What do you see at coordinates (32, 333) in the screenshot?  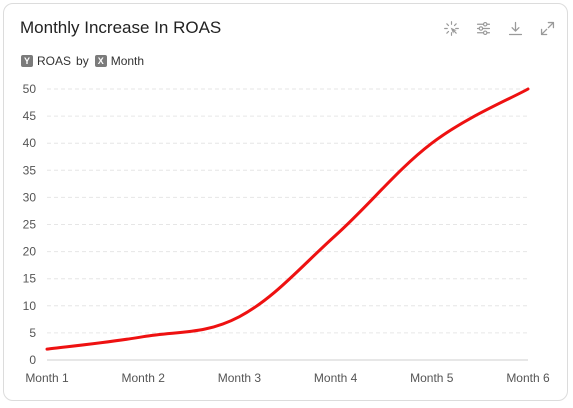 I see `y-tick-label: 5` at bounding box center [32, 333].